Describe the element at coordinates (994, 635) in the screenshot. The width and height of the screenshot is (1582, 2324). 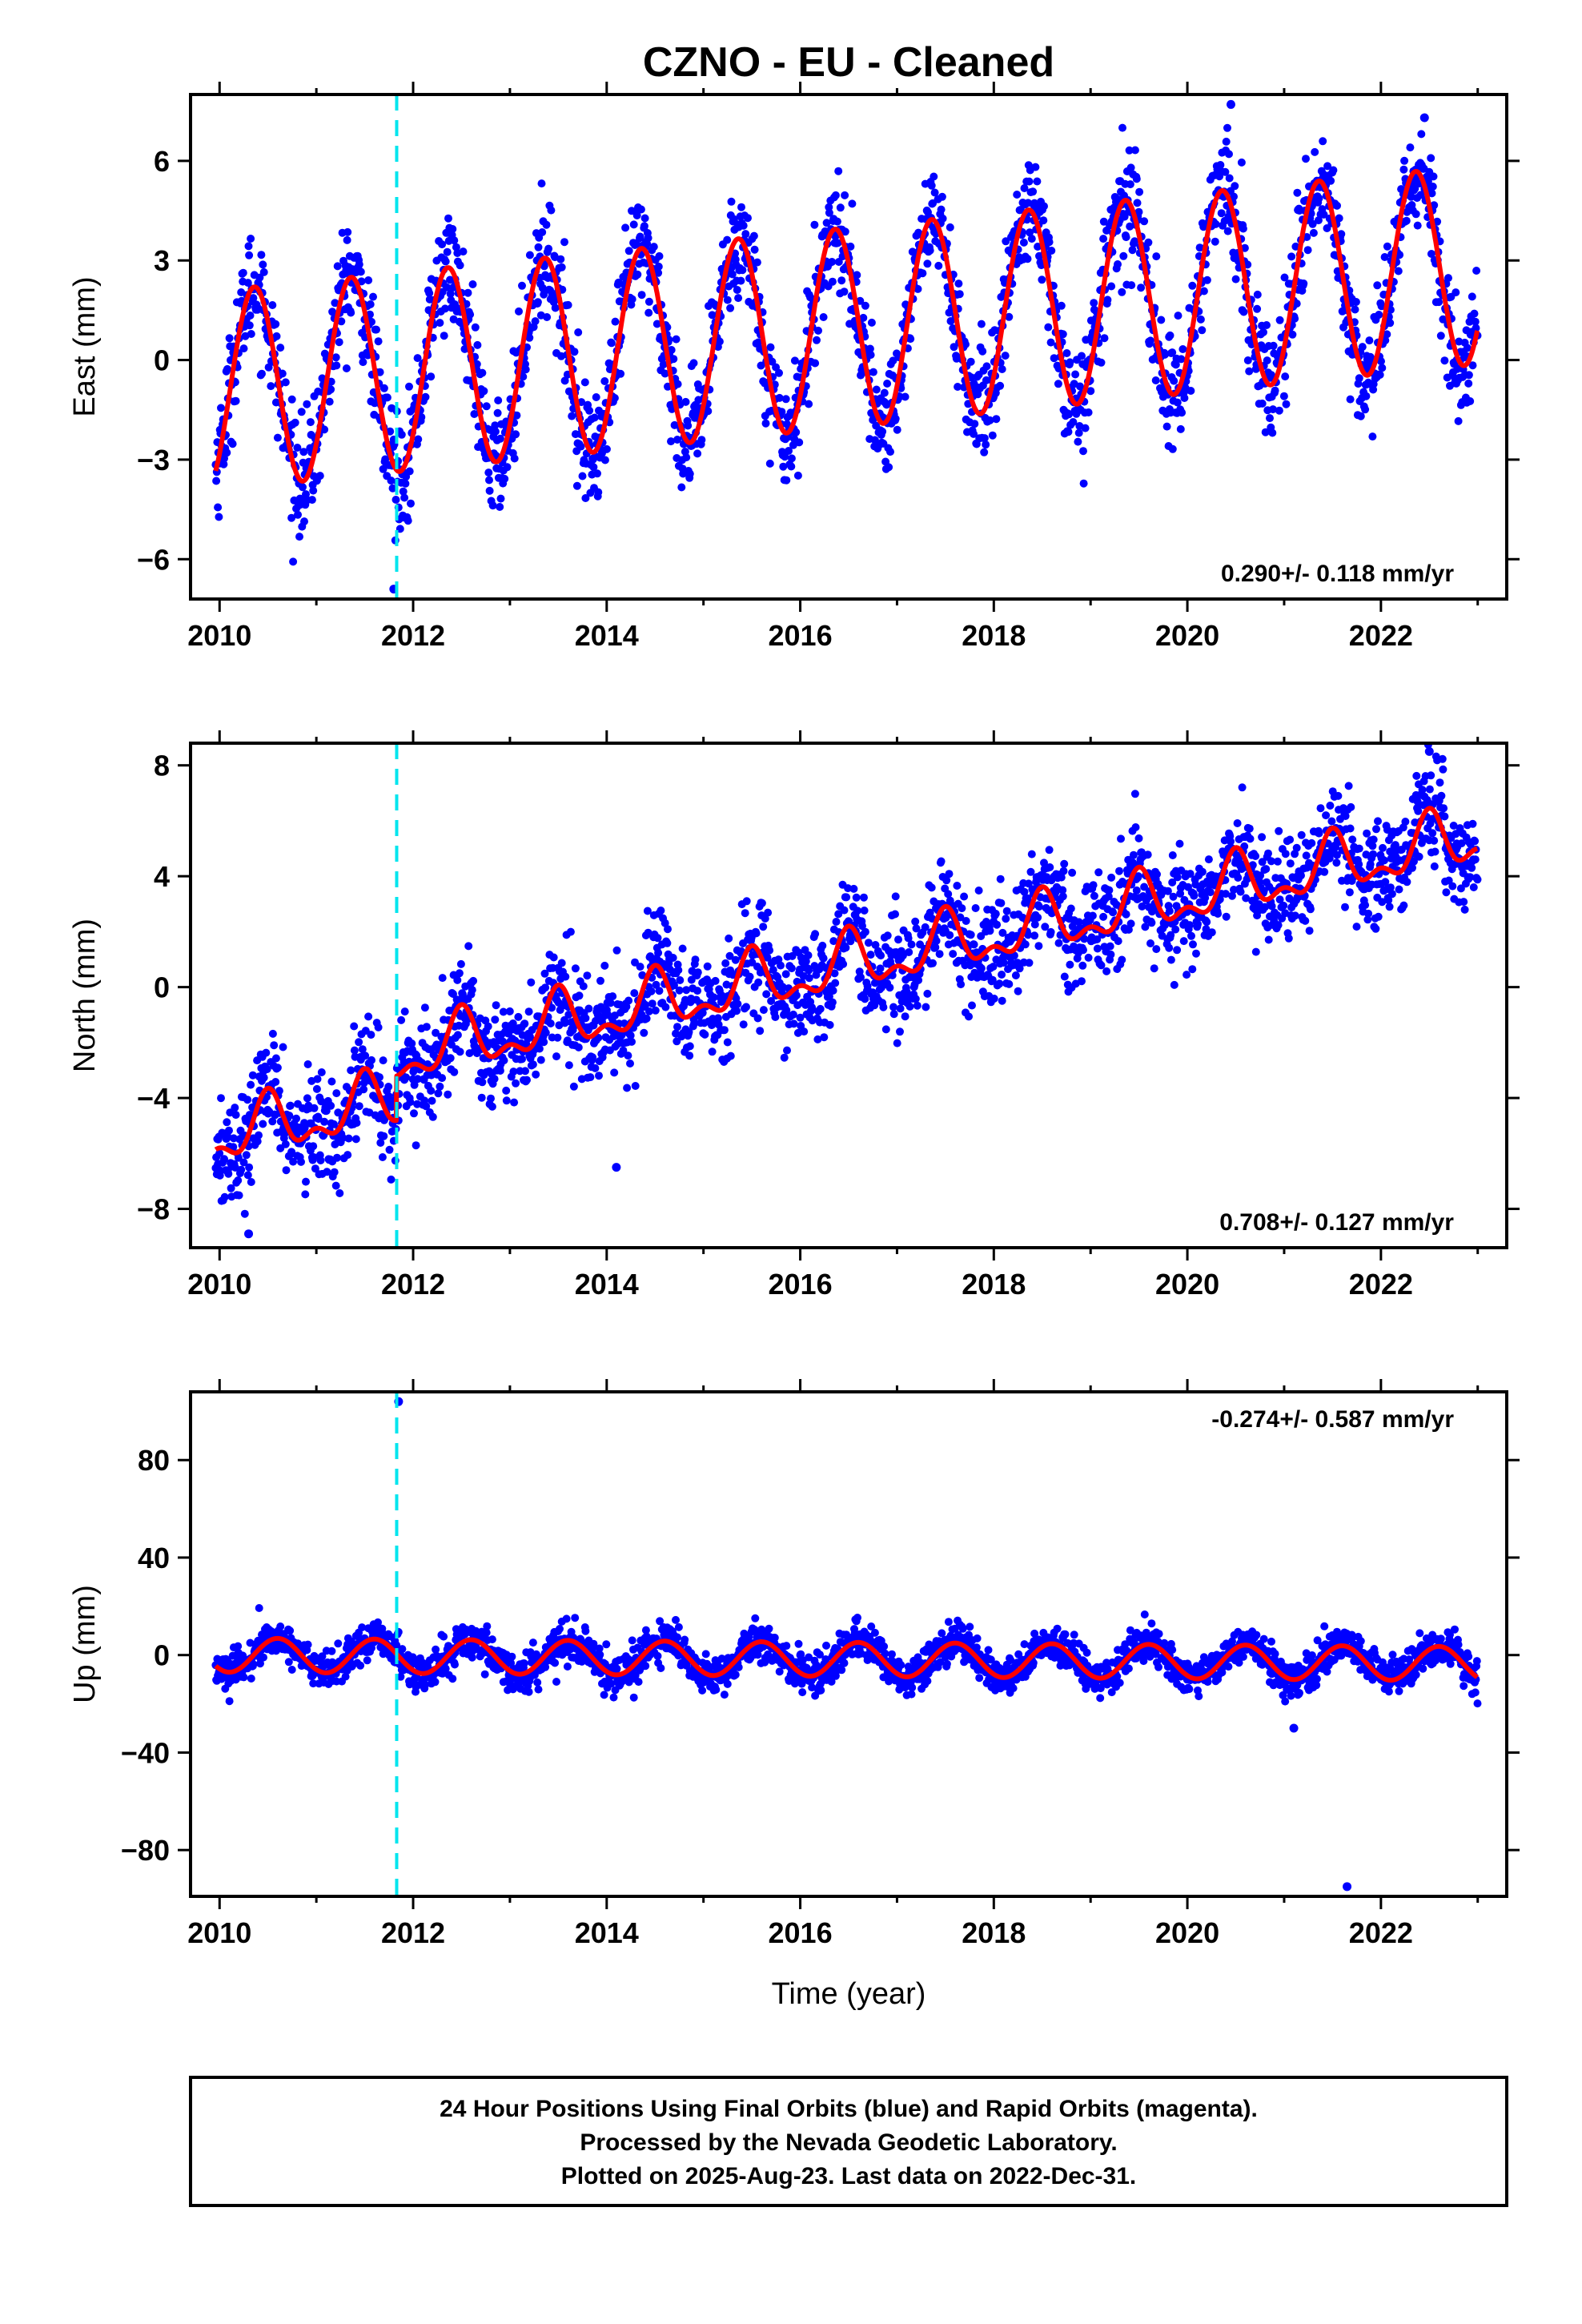
I see `x-tick-label: 2018` at that location.